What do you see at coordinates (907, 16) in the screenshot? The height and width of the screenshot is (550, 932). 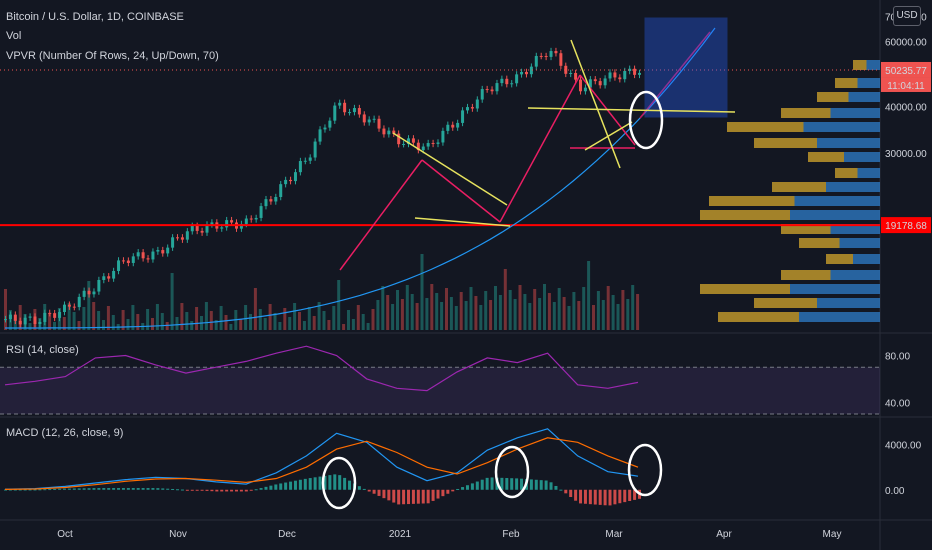 I see `currency-button: USD` at bounding box center [907, 16].